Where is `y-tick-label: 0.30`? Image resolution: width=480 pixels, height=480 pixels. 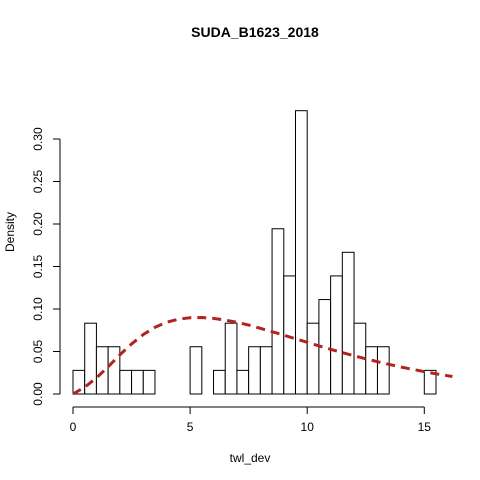
y-tick-label: 0.30 is located at coordinates (38, 139).